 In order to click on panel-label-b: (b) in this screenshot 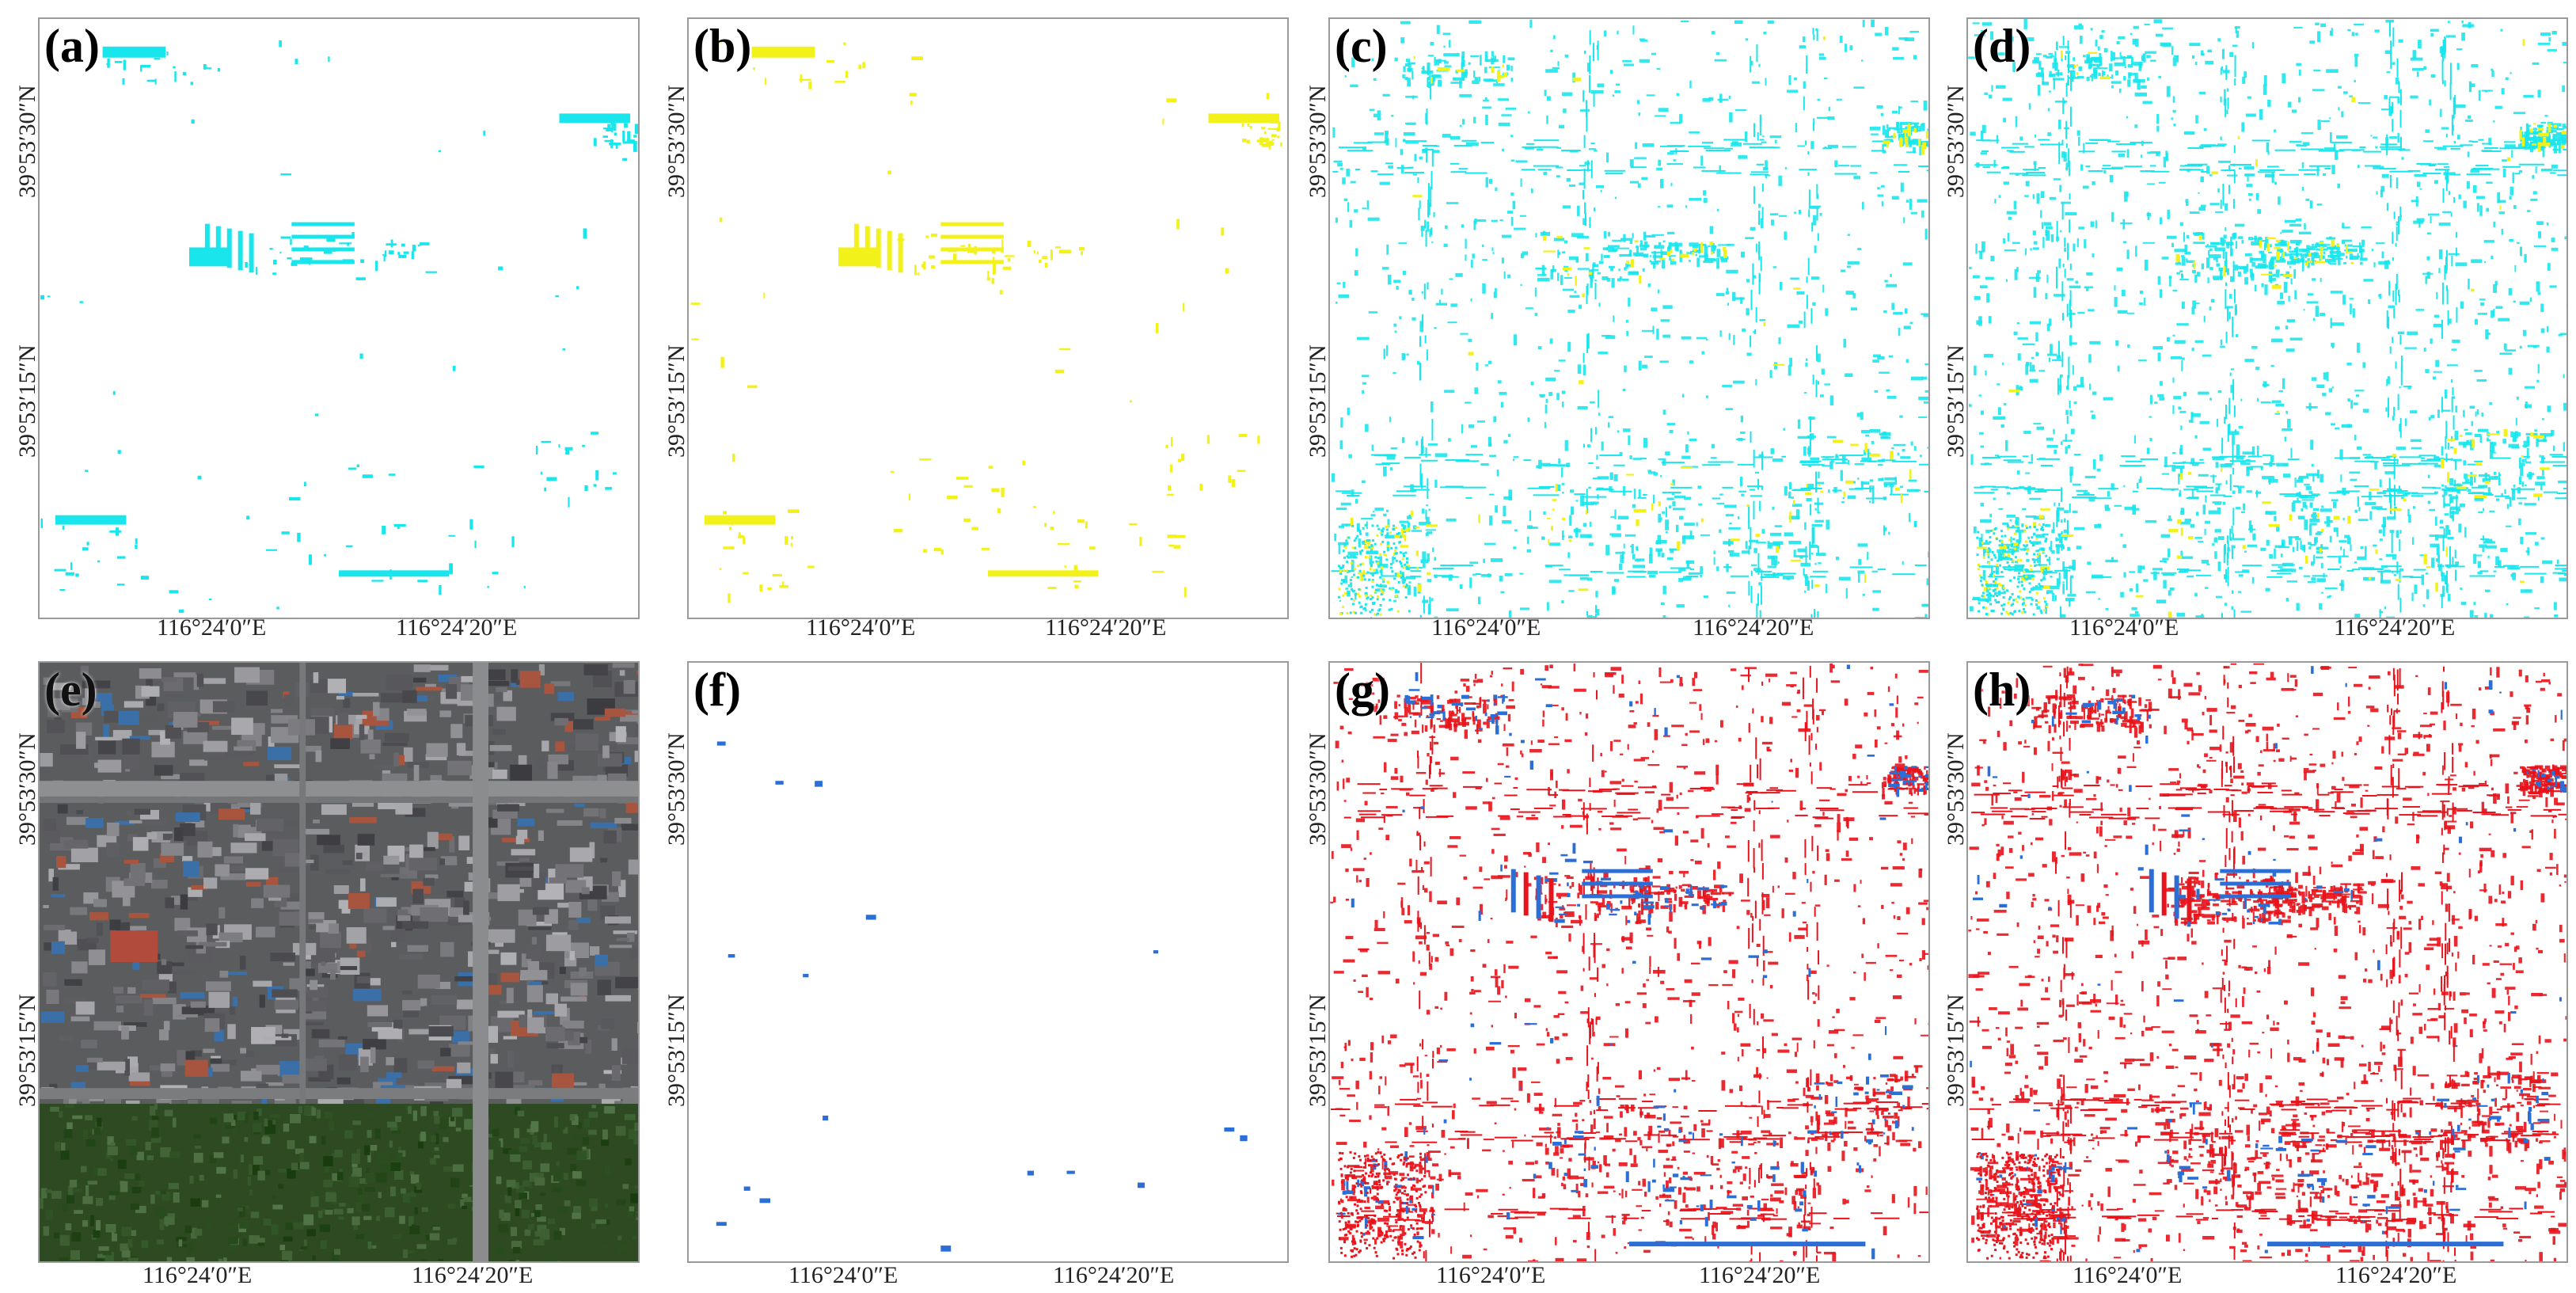, I will do `click(722, 46)`.